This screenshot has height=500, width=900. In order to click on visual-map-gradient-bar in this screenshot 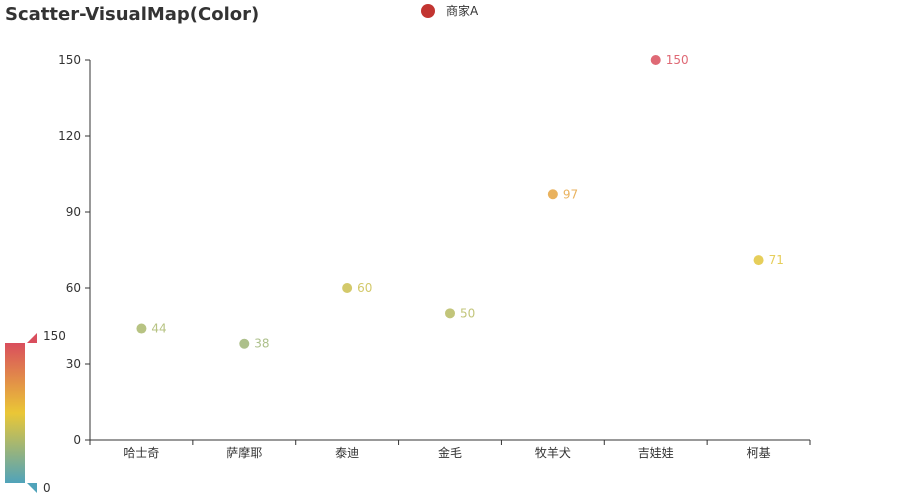, I will do `click(15, 413)`.